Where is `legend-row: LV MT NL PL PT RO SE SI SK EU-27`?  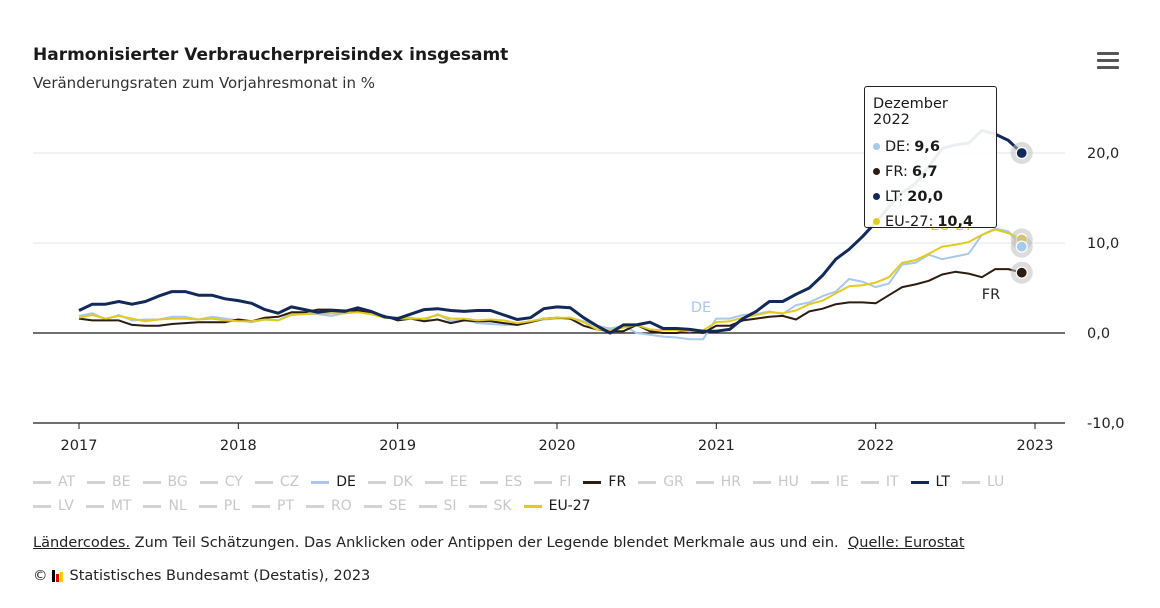
legend-row: LV MT NL PL PT RO SE SI SK EU-27 is located at coordinates (578, 506).